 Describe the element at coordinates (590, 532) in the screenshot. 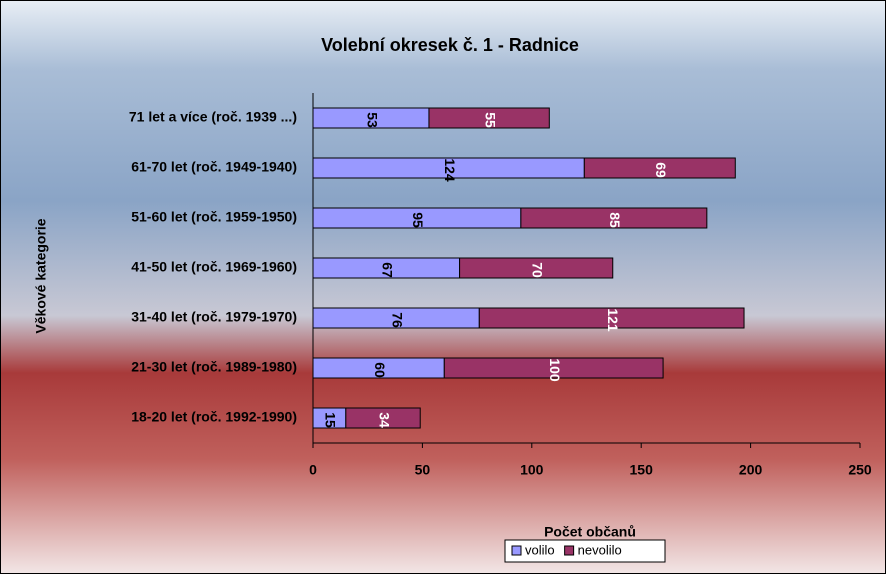

I see `x-axis-title: Počet občanů` at that location.